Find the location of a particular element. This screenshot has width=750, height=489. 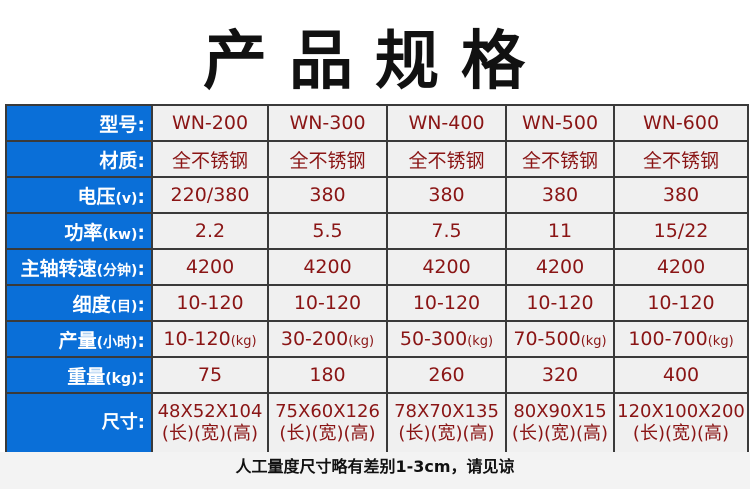

footer-note: 人工量度尺寸略有差别1-3cm，请见谅 is located at coordinates (375, 470).